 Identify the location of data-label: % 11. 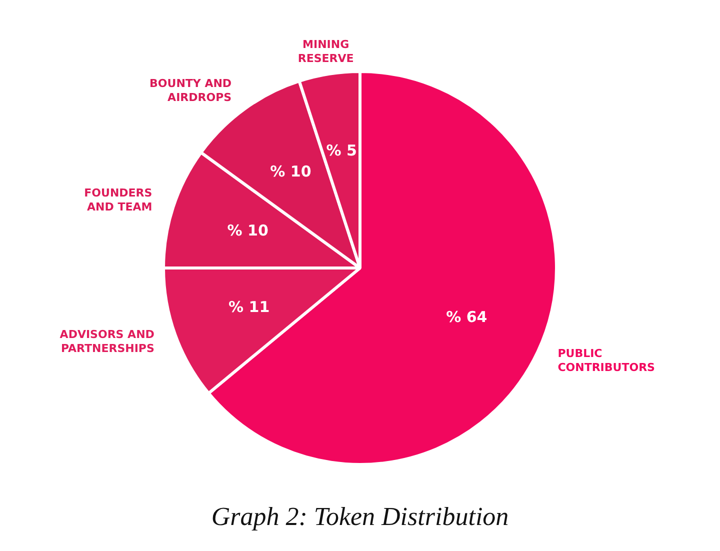
(249, 307).